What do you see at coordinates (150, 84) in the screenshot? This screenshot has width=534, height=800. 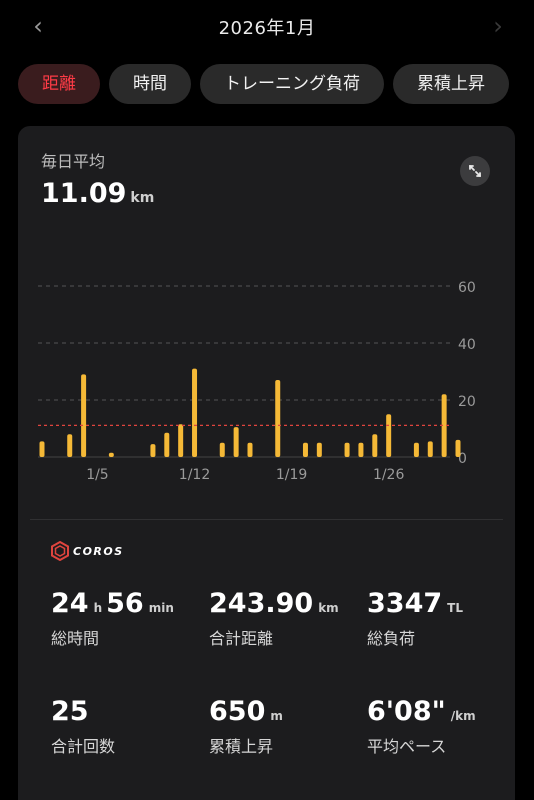 I see `tab-time: 時間` at bounding box center [150, 84].